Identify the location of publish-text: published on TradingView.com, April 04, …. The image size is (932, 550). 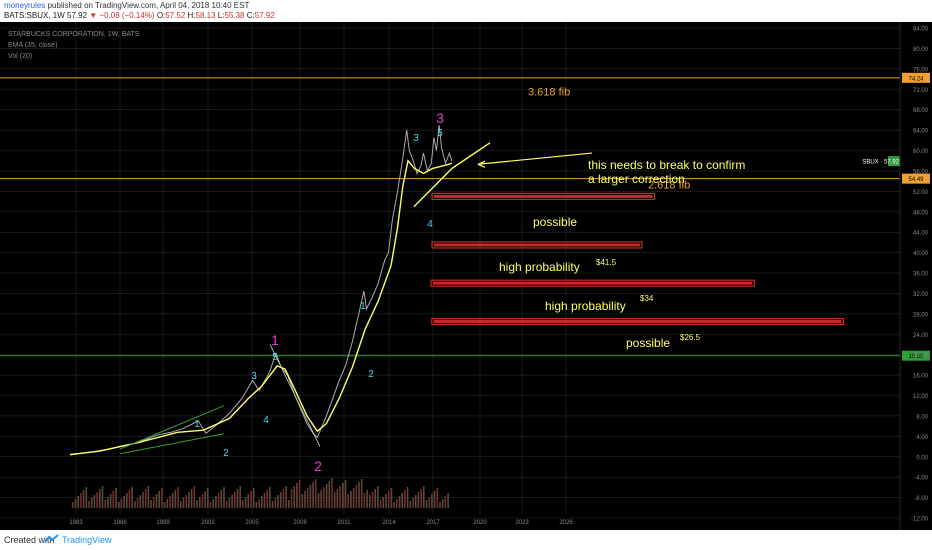
(148, 5).